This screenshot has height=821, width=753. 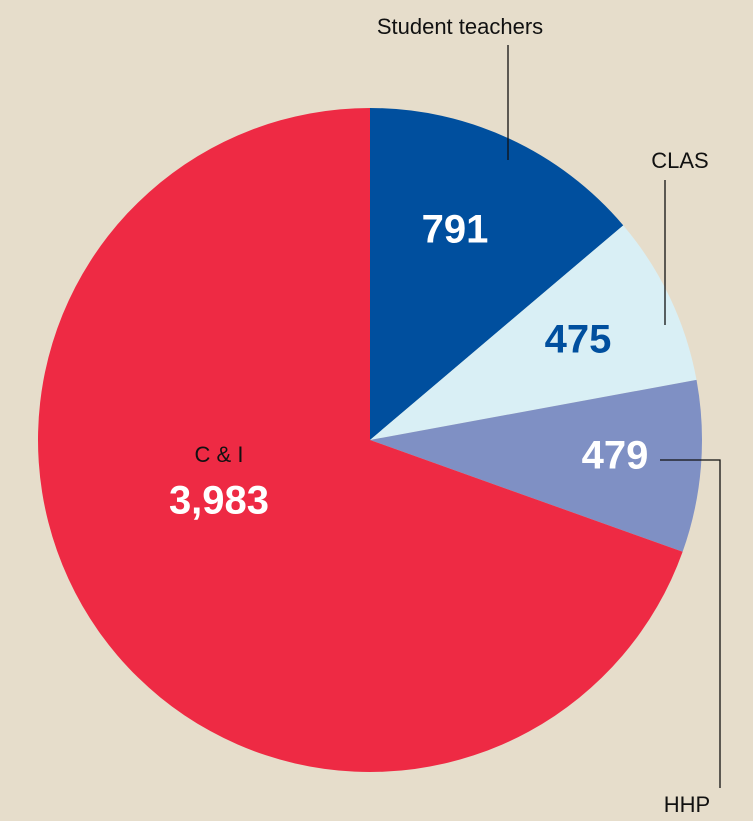 What do you see at coordinates (615, 456) in the screenshot?
I see `value-label: 479` at bounding box center [615, 456].